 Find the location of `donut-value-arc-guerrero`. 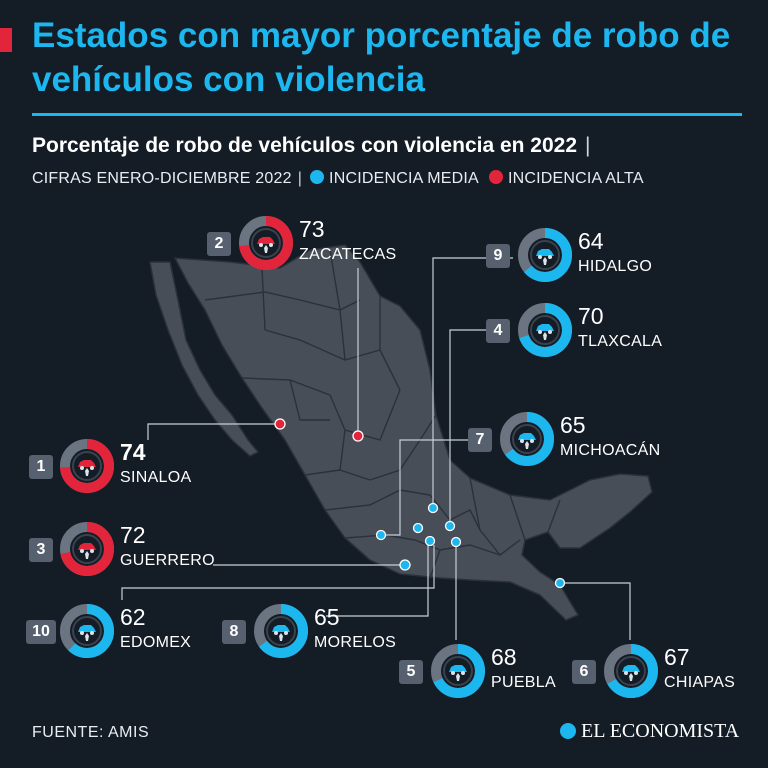

donut-value-arc-guerrero is located at coordinates (87, 549).